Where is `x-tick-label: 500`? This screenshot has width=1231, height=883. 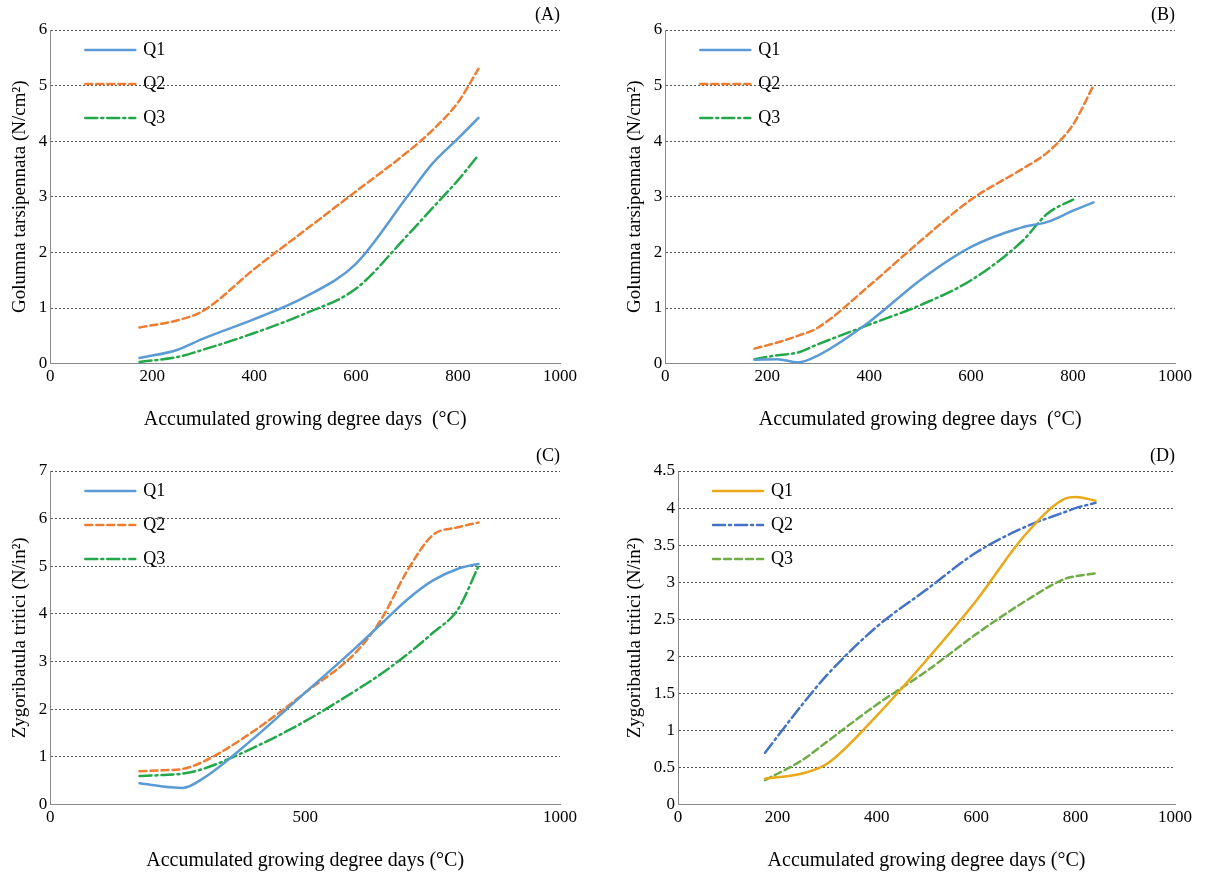 x-tick-label: 500 is located at coordinates (305, 817).